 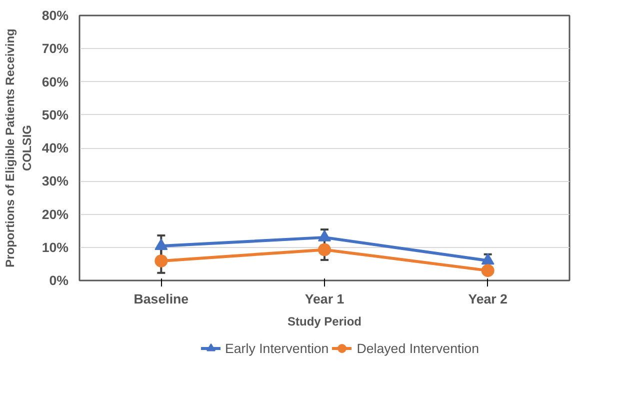 What do you see at coordinates (417, 348) in the screenshot?
I see `legend-label: Delayed Intervention` at bounding box center [417, 348].